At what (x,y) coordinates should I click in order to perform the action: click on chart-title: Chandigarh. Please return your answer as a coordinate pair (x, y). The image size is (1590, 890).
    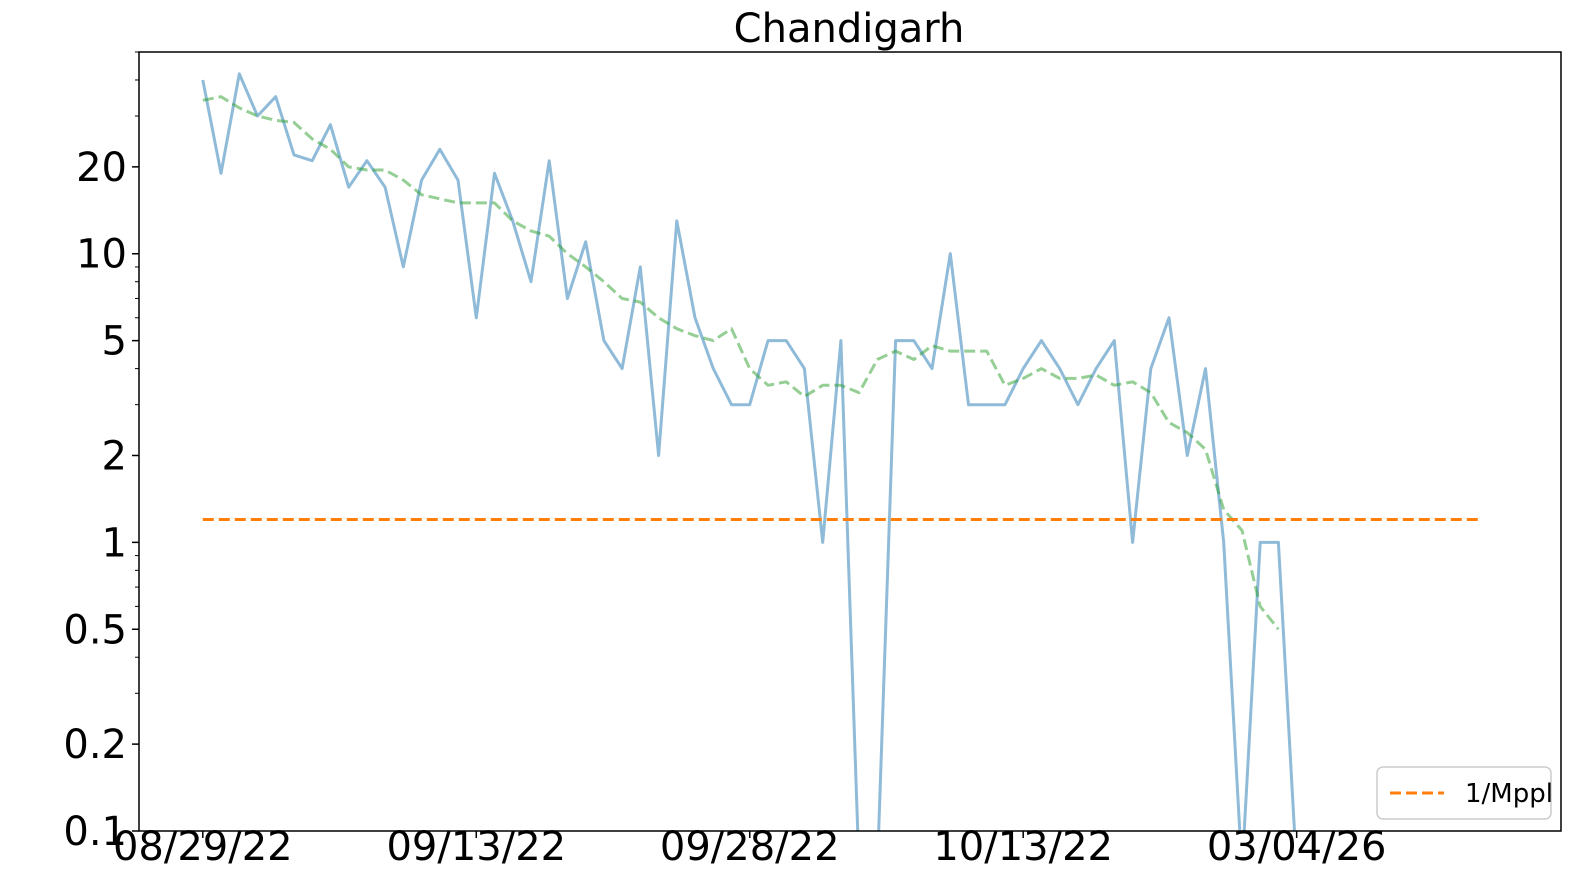
    Looking at the image, I should click on (849, 29).